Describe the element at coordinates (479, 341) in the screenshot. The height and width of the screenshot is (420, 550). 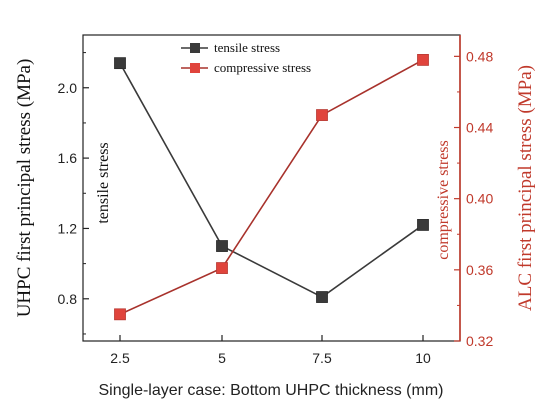
I see `y-right-tick-label: 0.32` at that location.